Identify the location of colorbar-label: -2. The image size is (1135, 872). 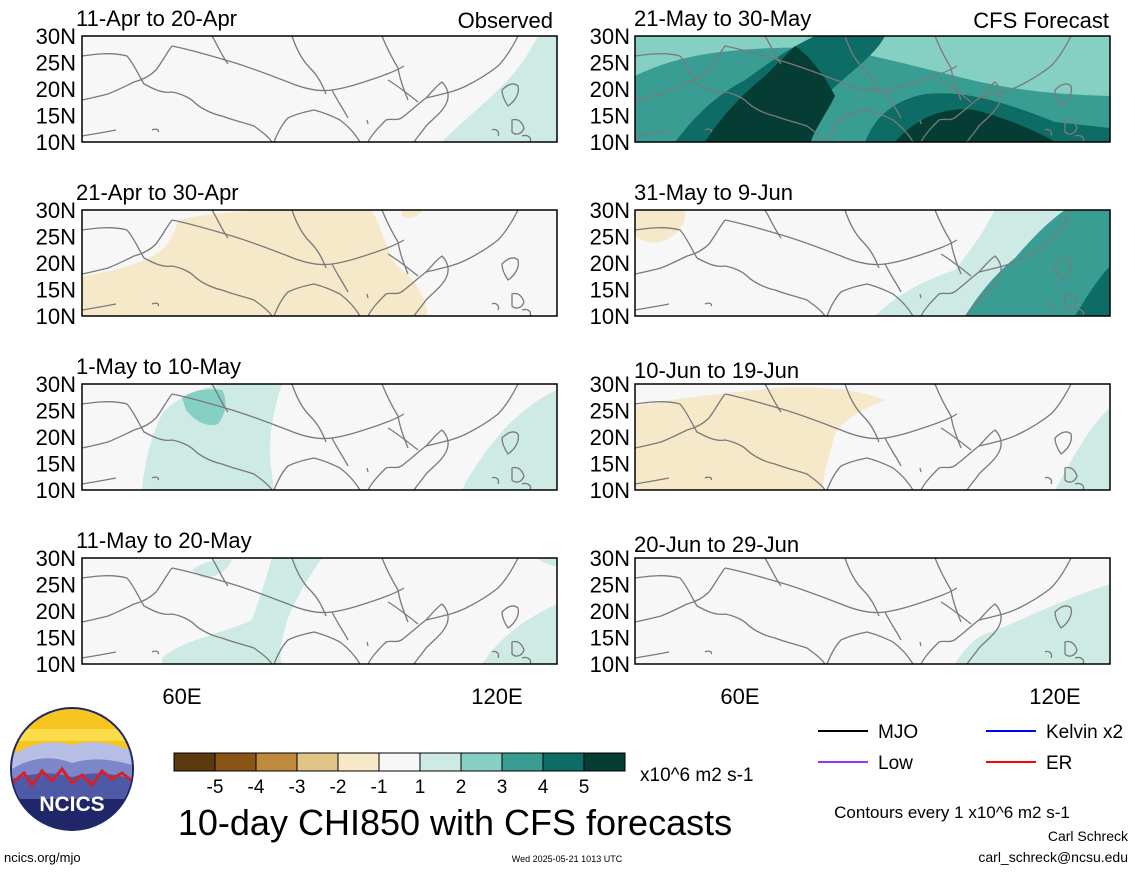
(338, 787).